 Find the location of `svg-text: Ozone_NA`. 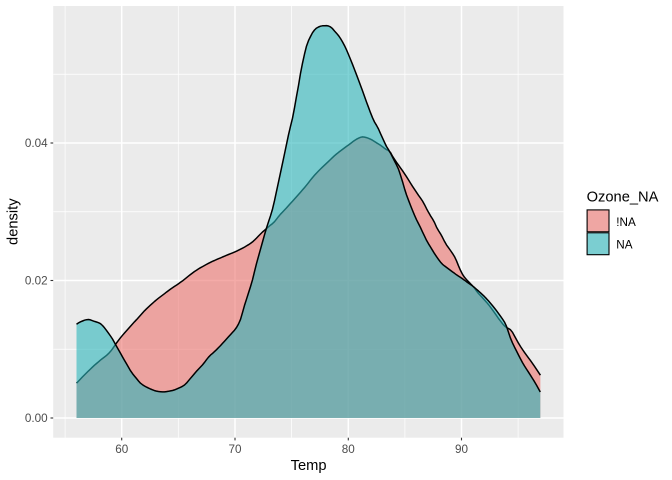

svg-text: Ozone_NA is located at coordinates (623, 198).